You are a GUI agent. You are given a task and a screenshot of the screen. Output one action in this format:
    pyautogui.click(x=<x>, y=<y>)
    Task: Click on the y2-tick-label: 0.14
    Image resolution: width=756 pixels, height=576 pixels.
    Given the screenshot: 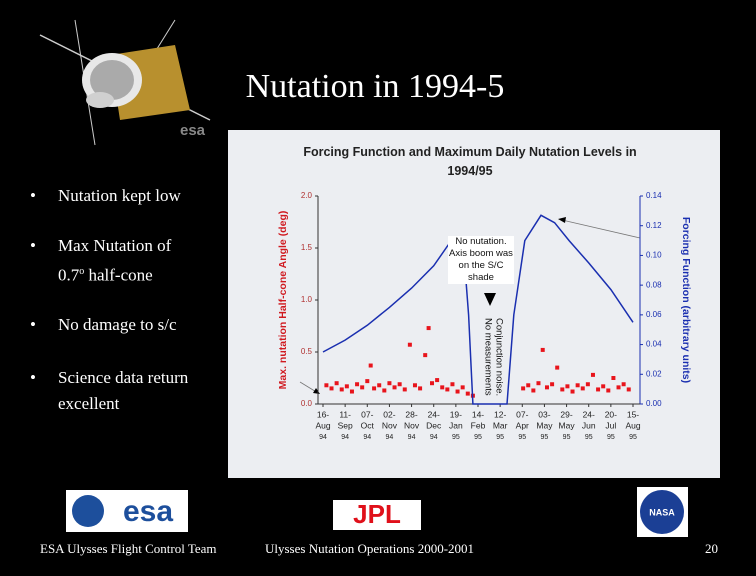 What is the action you would take?
    pyautogui.click(x=654, y=195)
    